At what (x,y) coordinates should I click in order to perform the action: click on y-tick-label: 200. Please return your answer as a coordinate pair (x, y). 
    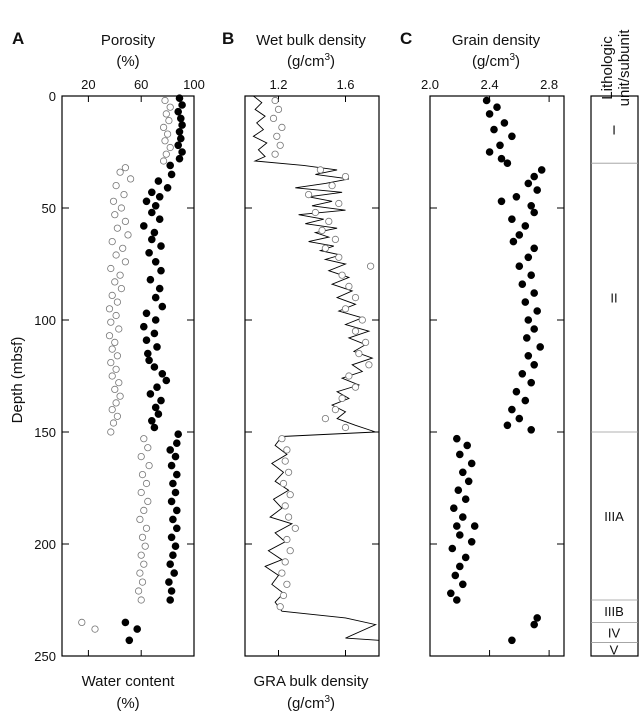
    Looking at the image, I should click on (45, 544).